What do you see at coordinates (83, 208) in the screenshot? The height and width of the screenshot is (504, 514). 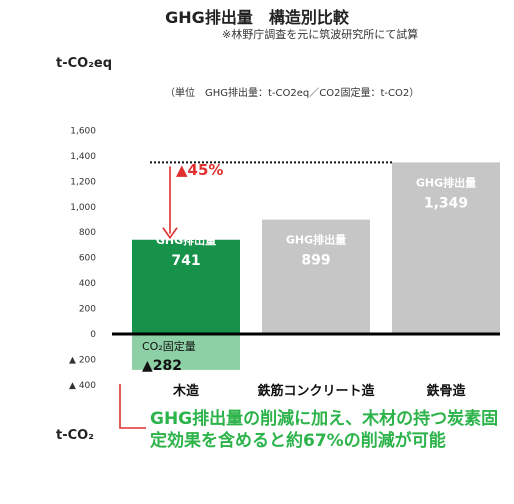 I see `y-tick-label: 1,000` at bounding box center [83, 208].